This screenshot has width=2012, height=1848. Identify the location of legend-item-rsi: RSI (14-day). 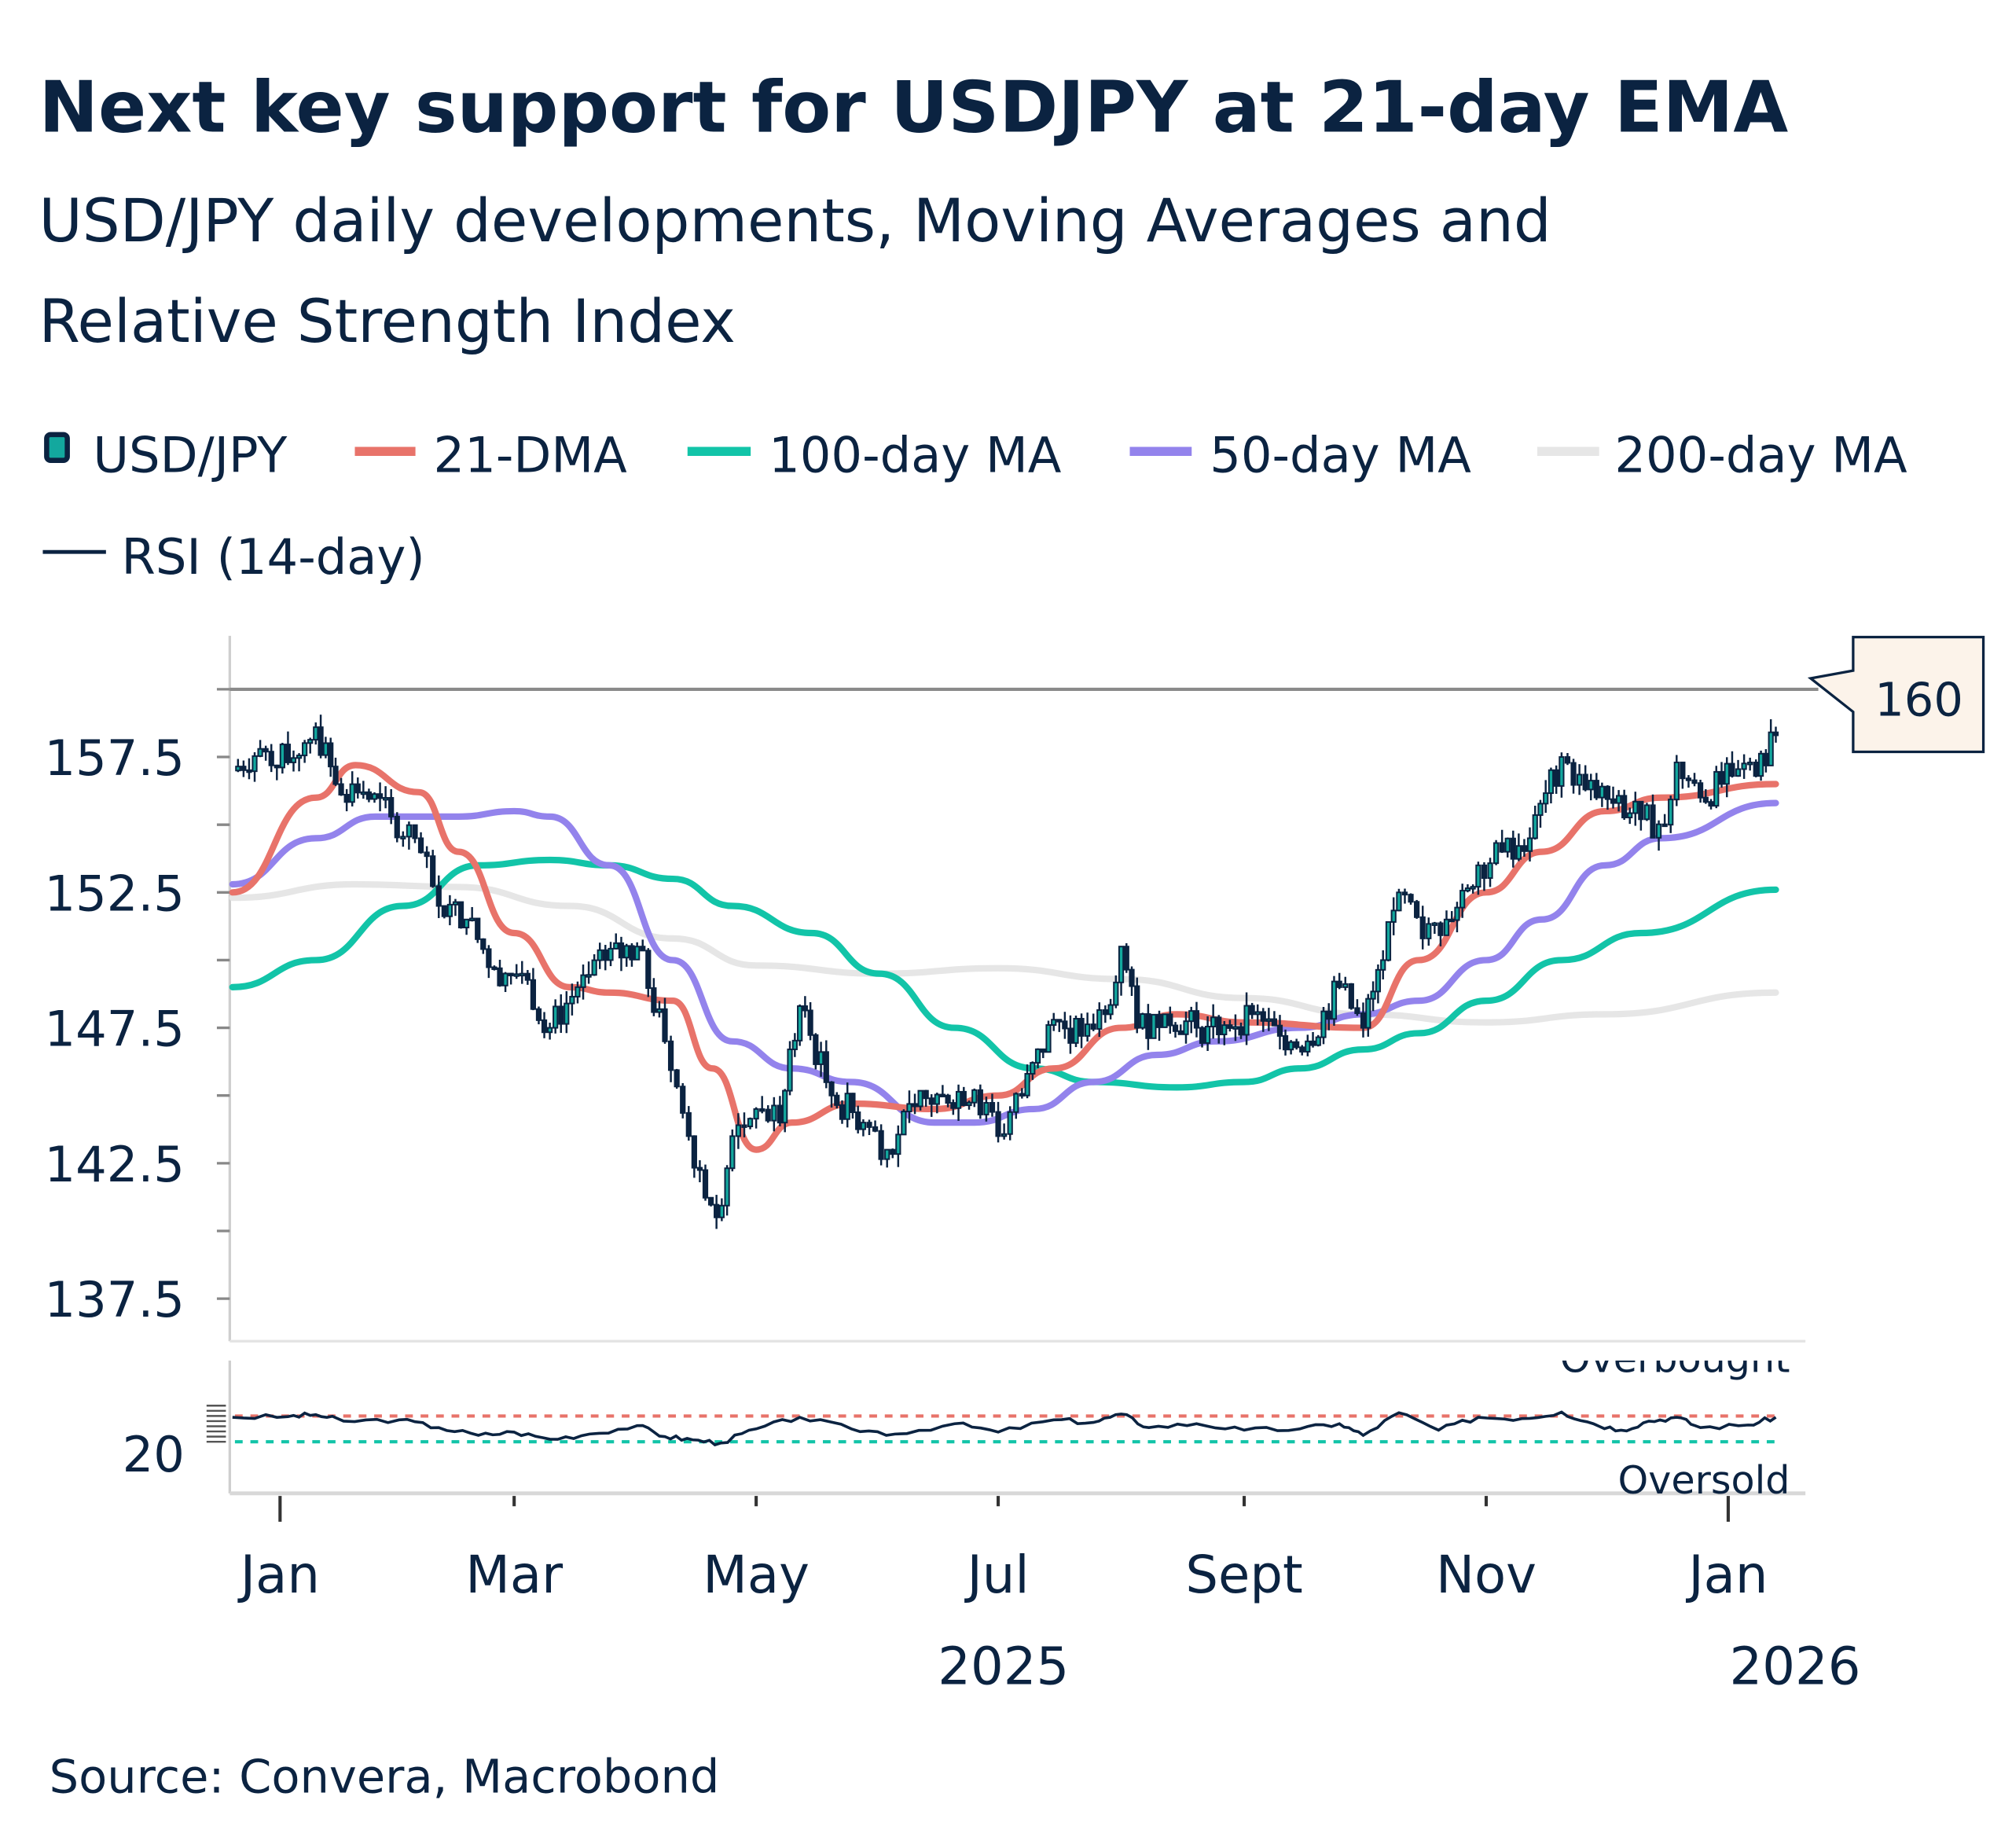
(233, 557).